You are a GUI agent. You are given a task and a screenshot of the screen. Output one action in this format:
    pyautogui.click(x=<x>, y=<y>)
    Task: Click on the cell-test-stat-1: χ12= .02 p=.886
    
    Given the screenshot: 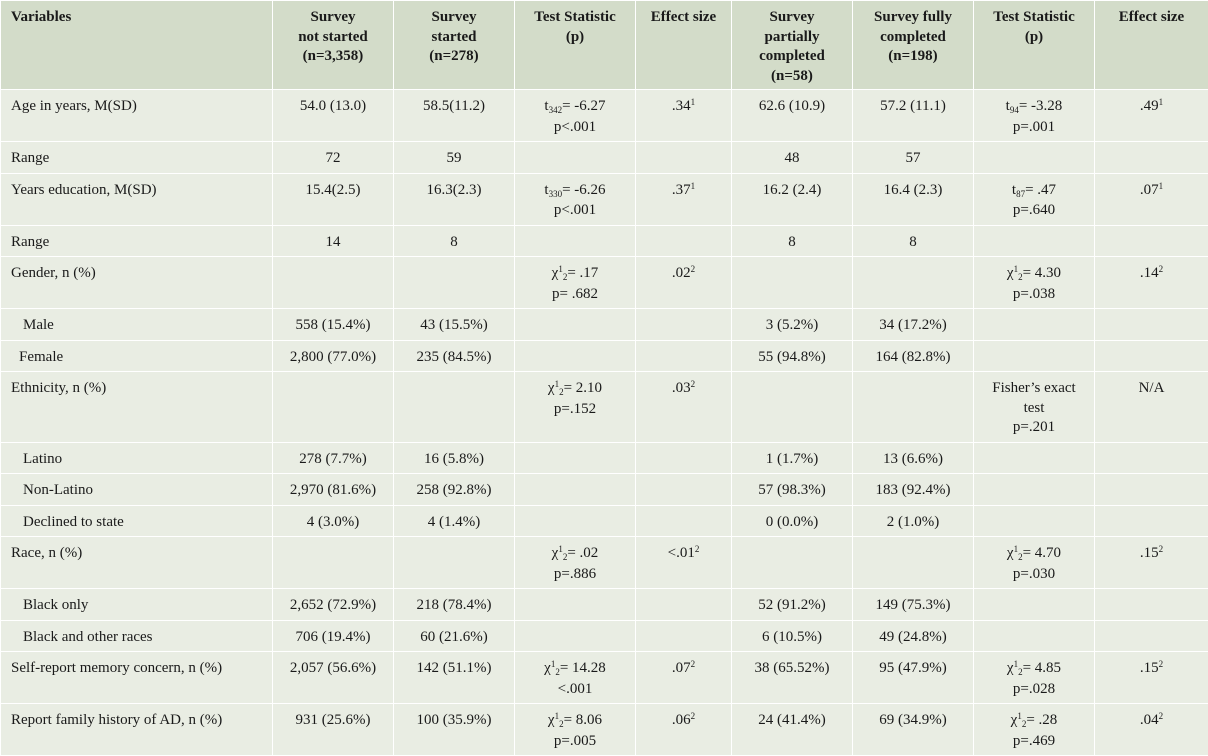 What is the action you would take?
    pyautogui.click(x=575, y=563)
    